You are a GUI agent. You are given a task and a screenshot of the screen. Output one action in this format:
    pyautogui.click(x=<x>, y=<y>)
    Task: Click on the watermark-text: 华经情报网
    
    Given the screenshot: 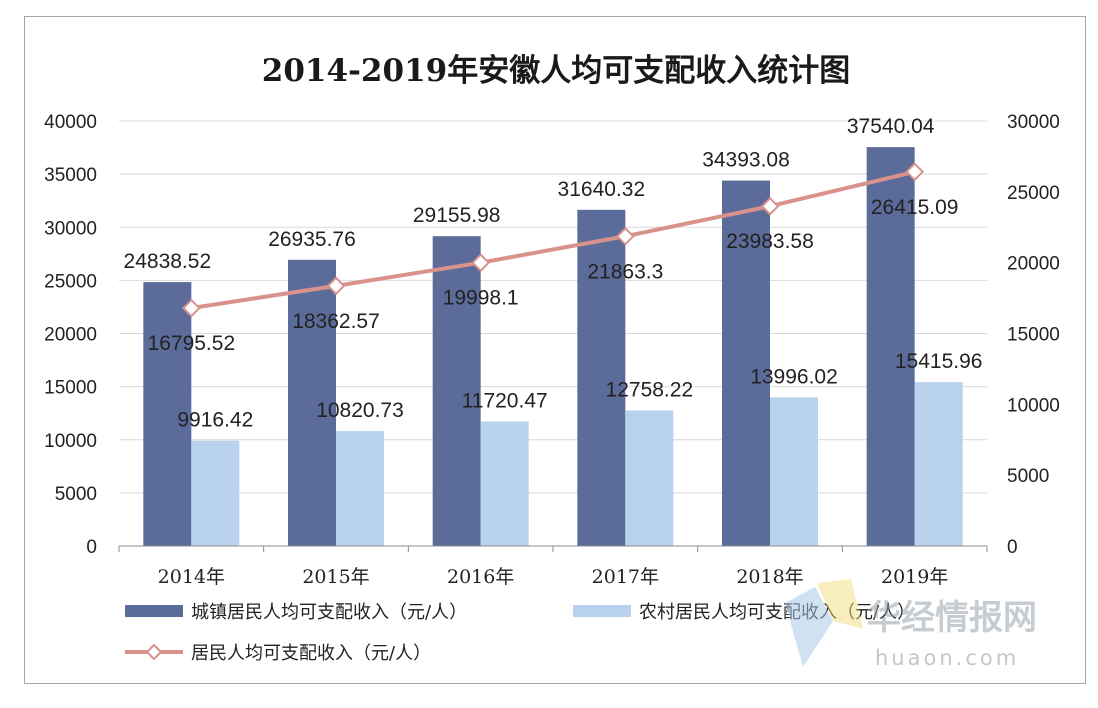 What is the action you would take?
    pyautogui.click(x=952, y=618)
    